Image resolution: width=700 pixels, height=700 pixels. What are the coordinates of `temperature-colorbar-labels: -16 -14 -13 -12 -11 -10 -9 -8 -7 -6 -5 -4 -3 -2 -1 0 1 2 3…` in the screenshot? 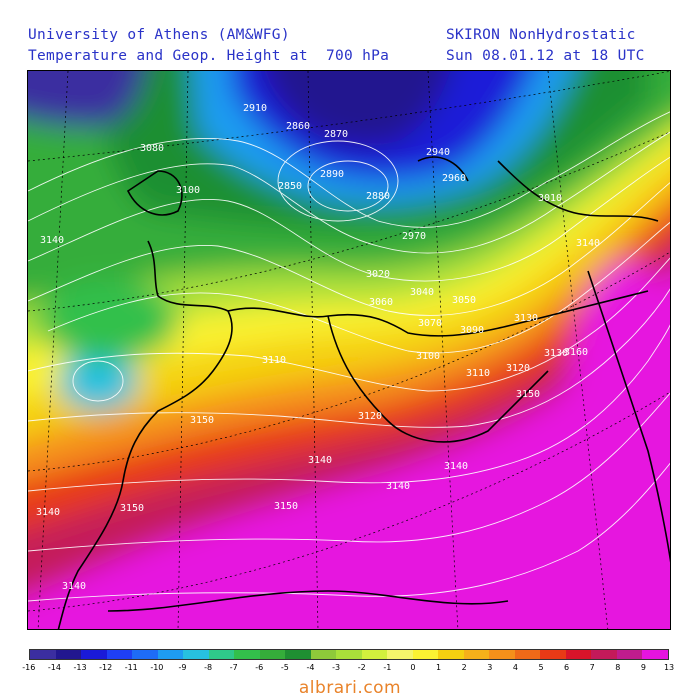 It's located at (349, 669).